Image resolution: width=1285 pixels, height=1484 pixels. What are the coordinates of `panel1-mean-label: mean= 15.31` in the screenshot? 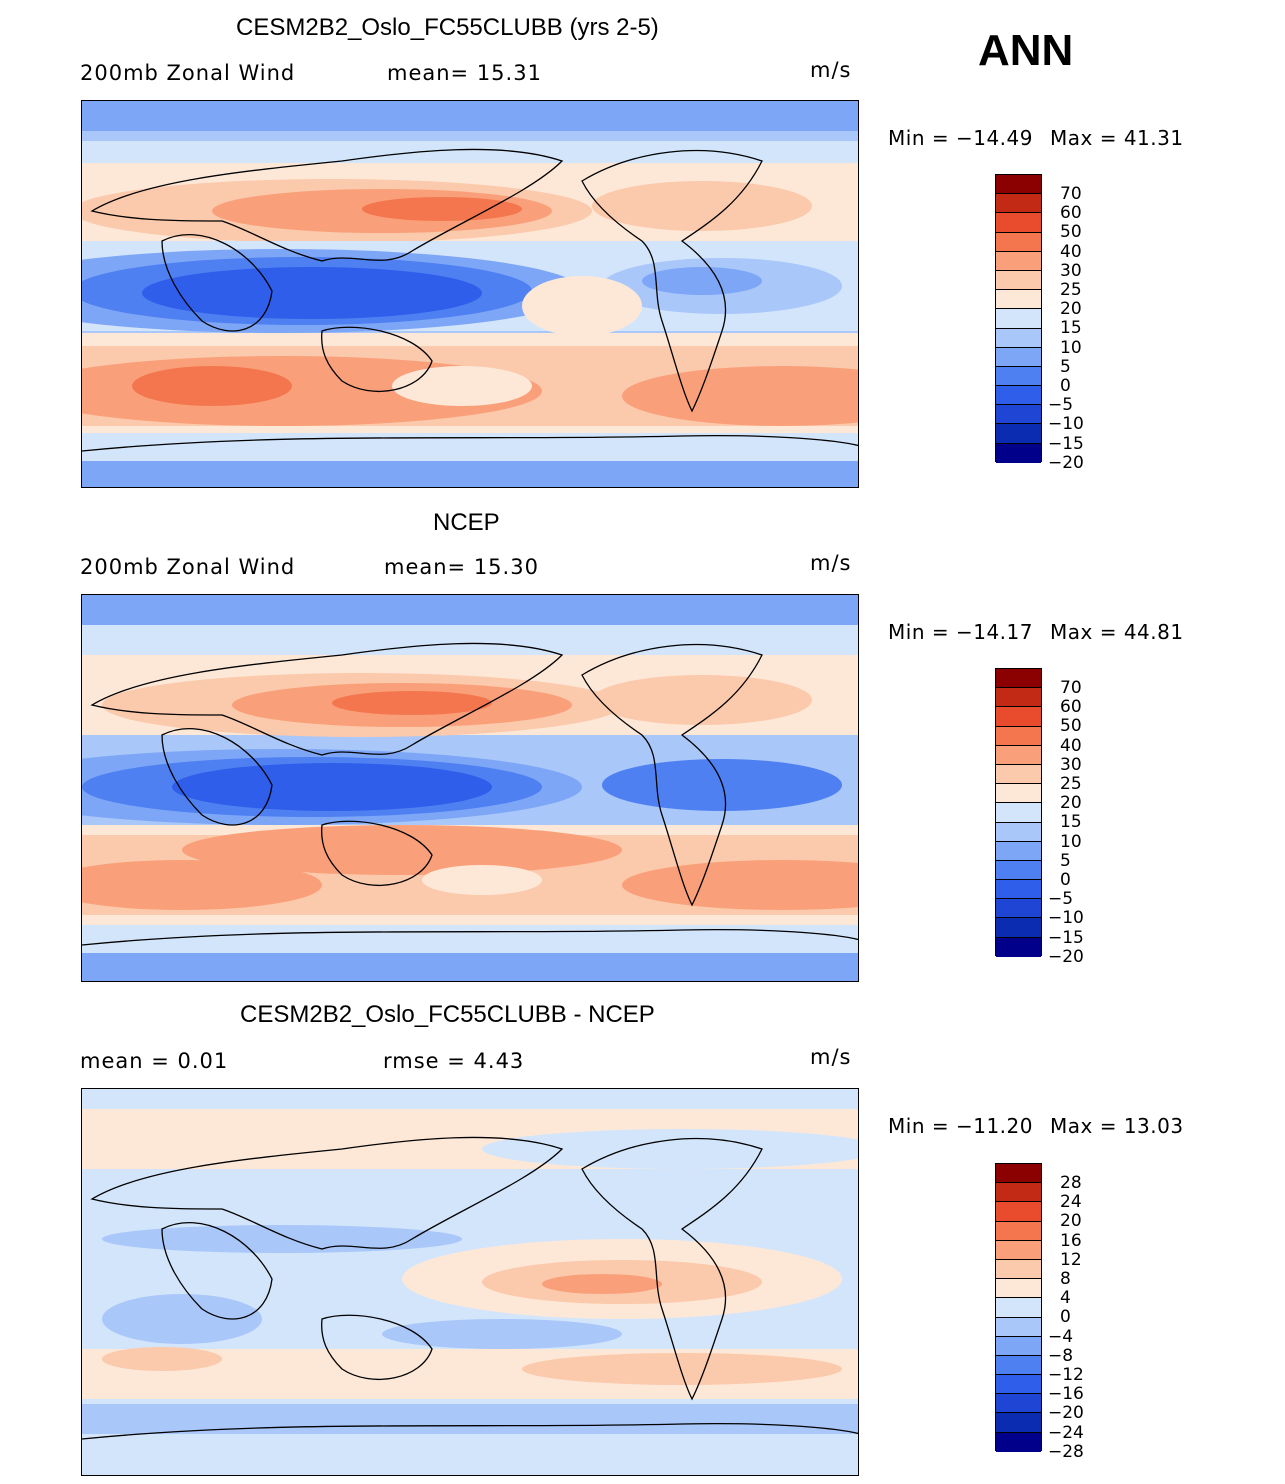 It's located at (464, 73).